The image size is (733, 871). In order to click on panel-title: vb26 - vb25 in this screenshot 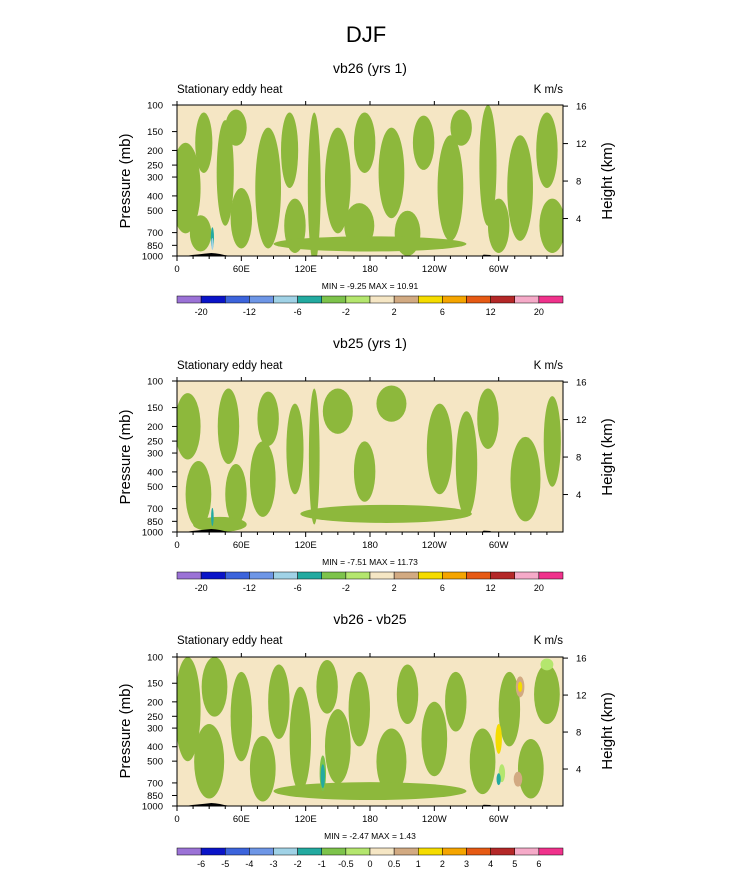, I will do `click(369, 619)`.